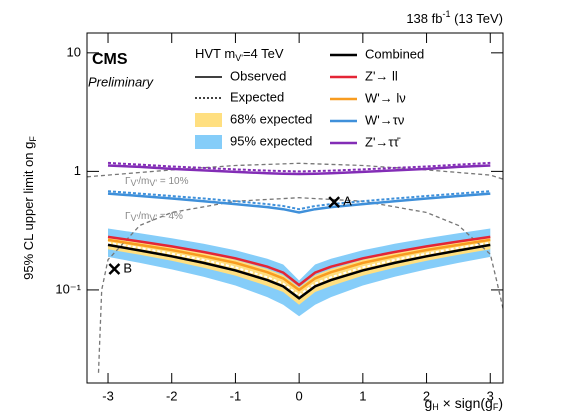  I want to click on x-tick-label: -2, so click(172, 395).